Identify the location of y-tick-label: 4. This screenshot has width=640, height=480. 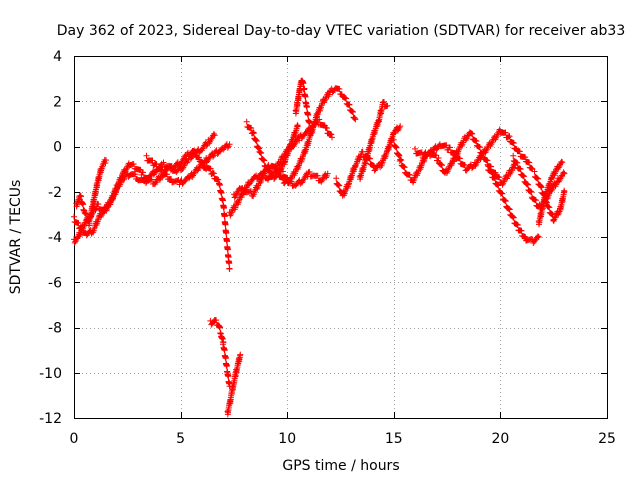
(57, 57).